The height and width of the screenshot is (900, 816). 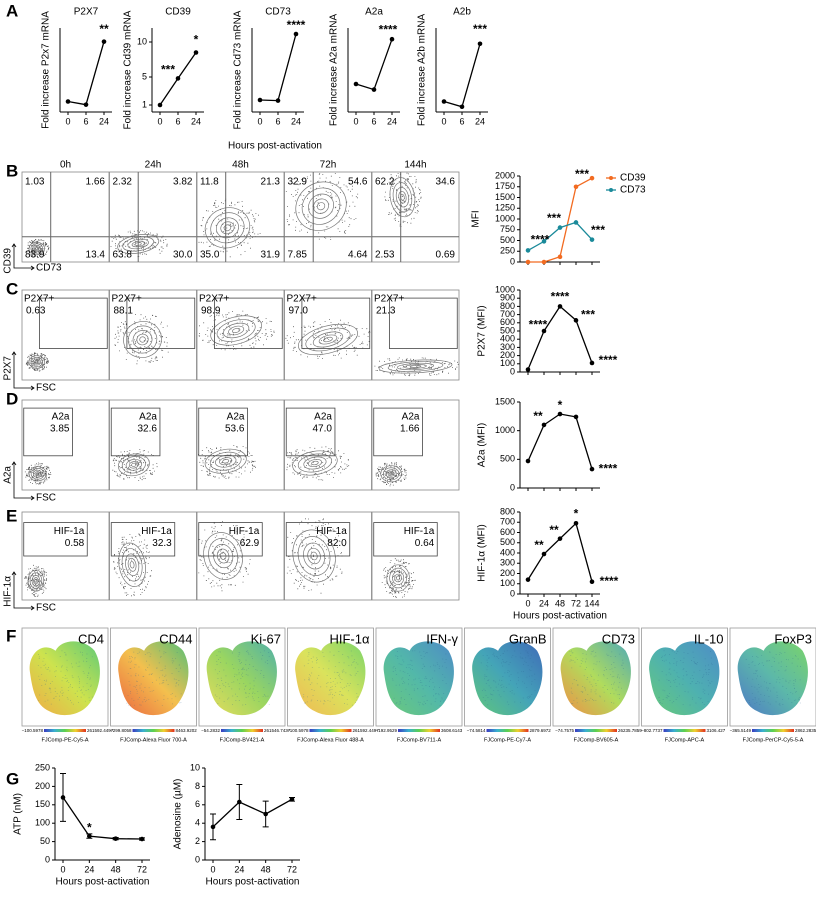 I want to click on timepoint-label: 72h, so click(x=328, y=165).